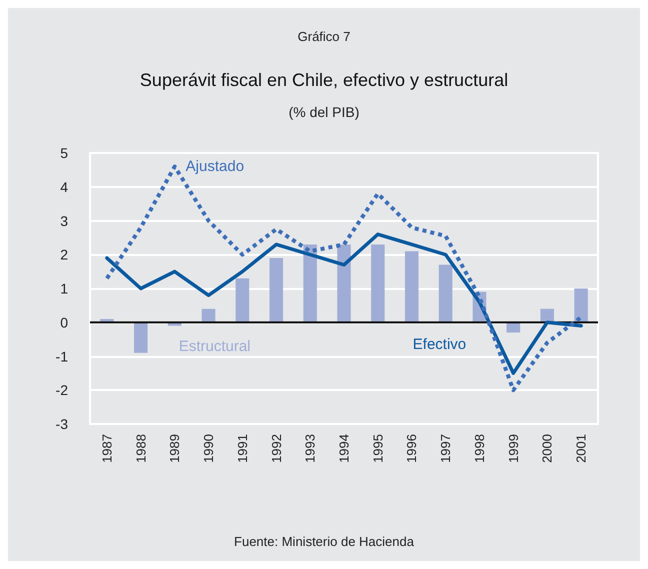  What do you see at coordinates (324, 112) in the screenshot?
I see `chart-subtitle: (% del PIB)` at bounding box center [324, 112].